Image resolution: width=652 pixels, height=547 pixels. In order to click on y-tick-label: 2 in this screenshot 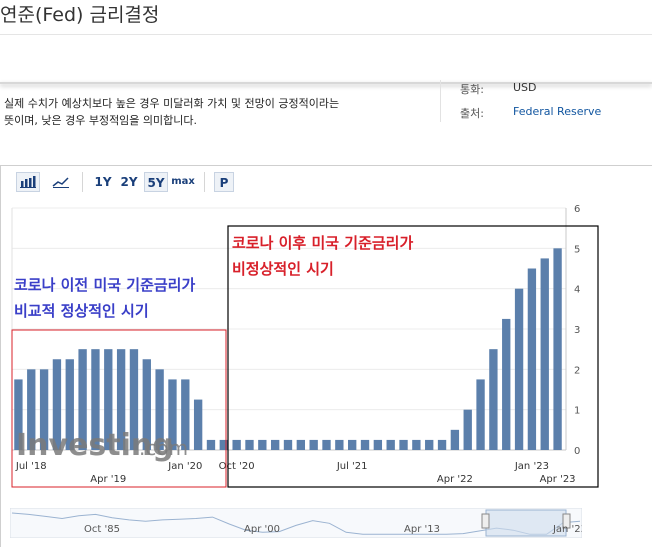, I will do `click(577, 370)`.